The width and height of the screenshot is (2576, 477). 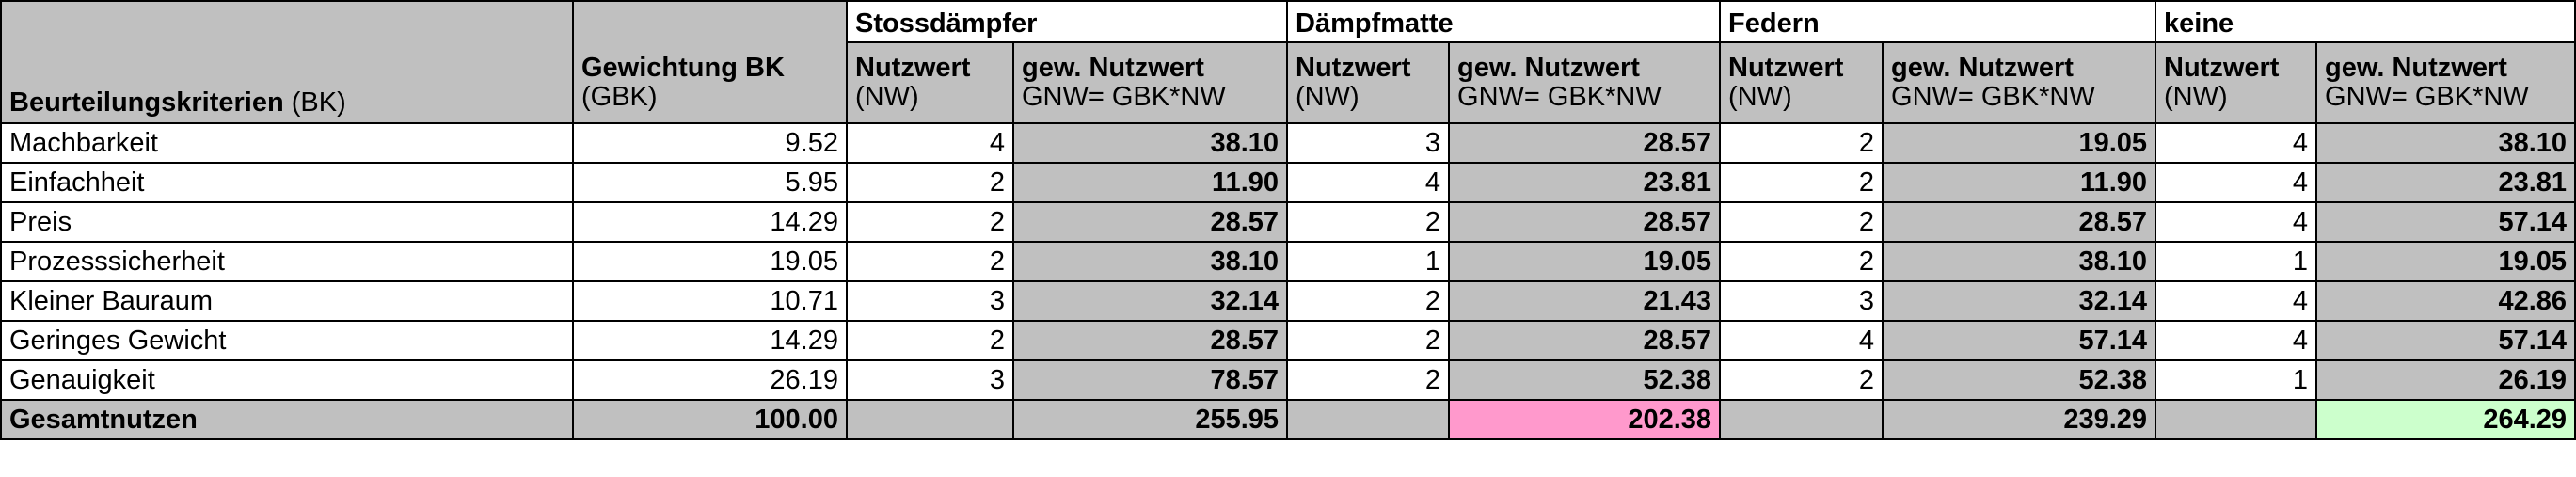 What do you see at coordinates (287, 62) in the screenshot?
I see `criteria-header-cell: Beurteilungskriterien (BK)` at bounding box center [287, 62].